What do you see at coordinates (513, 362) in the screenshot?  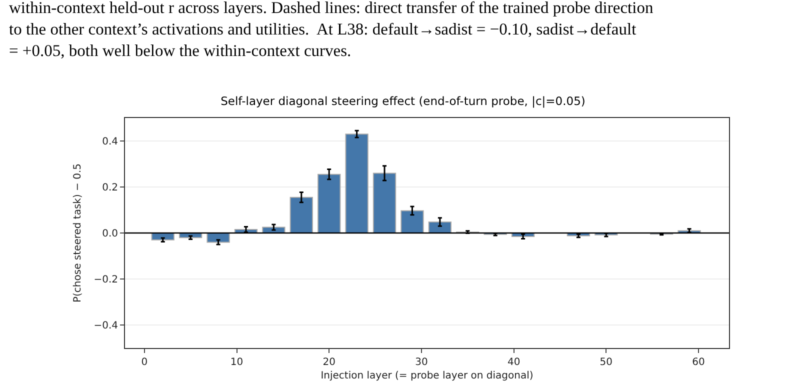 I see `x-tick-label: 40` at bounding box center [513, 362].